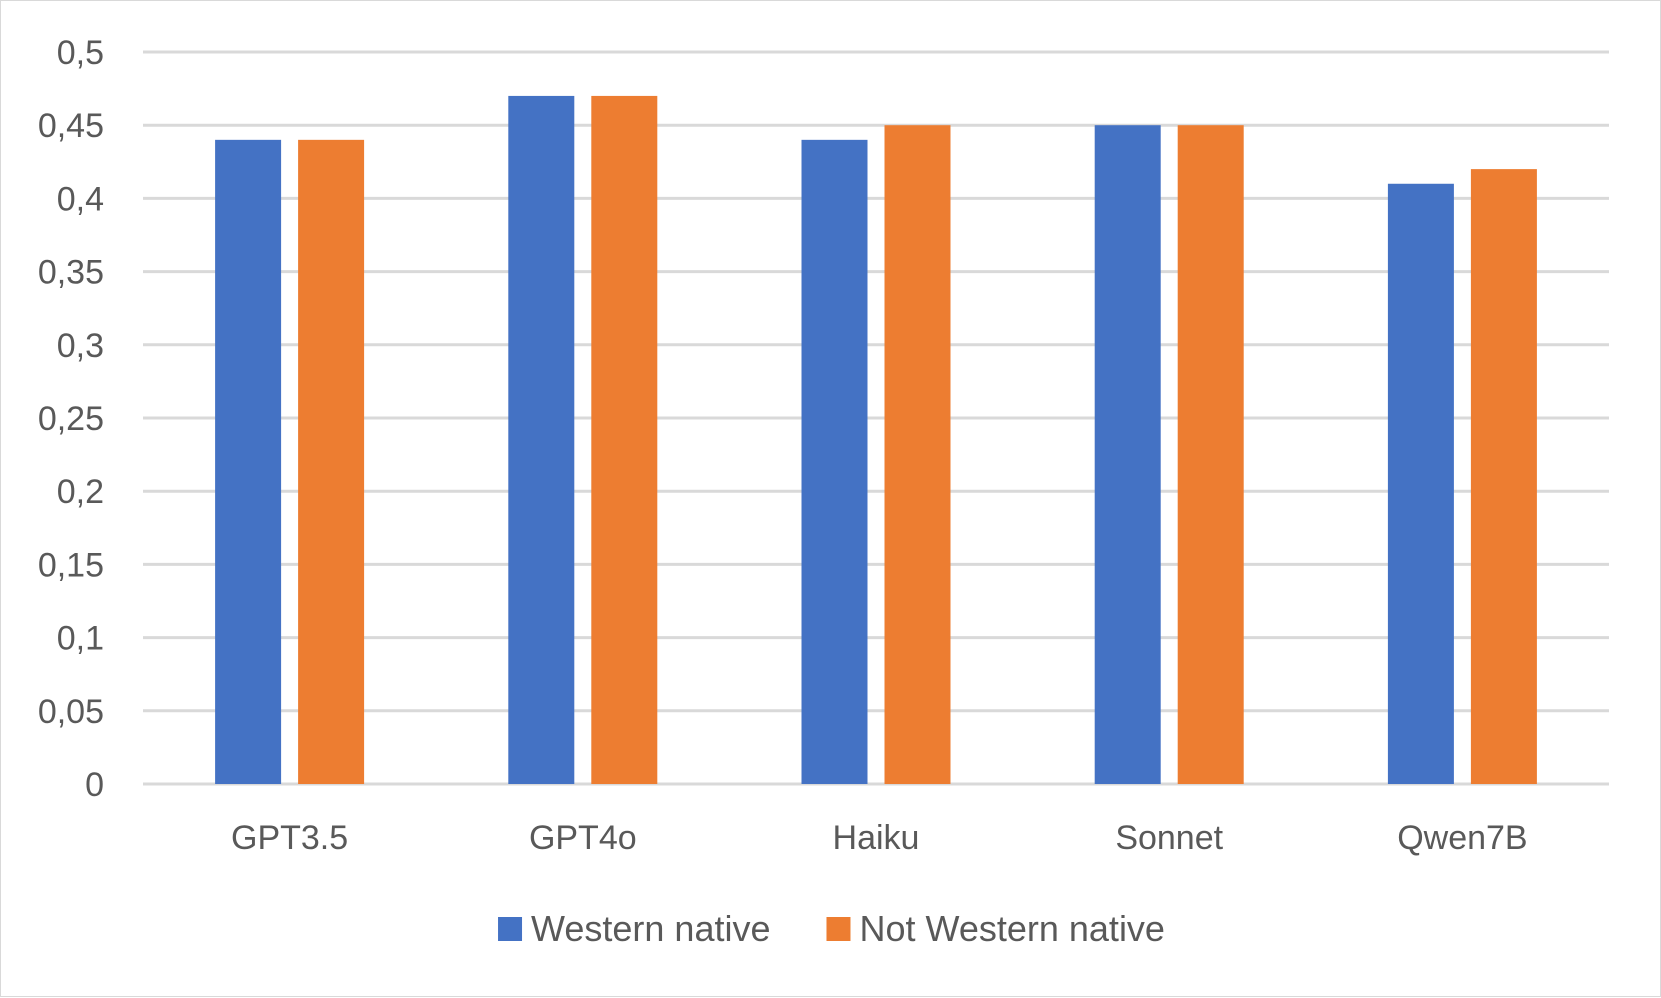  What do you see at coordinates (80, 199) in the screenshot?
I see `y-tick-label: 0,4` at bounding box center [80, 199].